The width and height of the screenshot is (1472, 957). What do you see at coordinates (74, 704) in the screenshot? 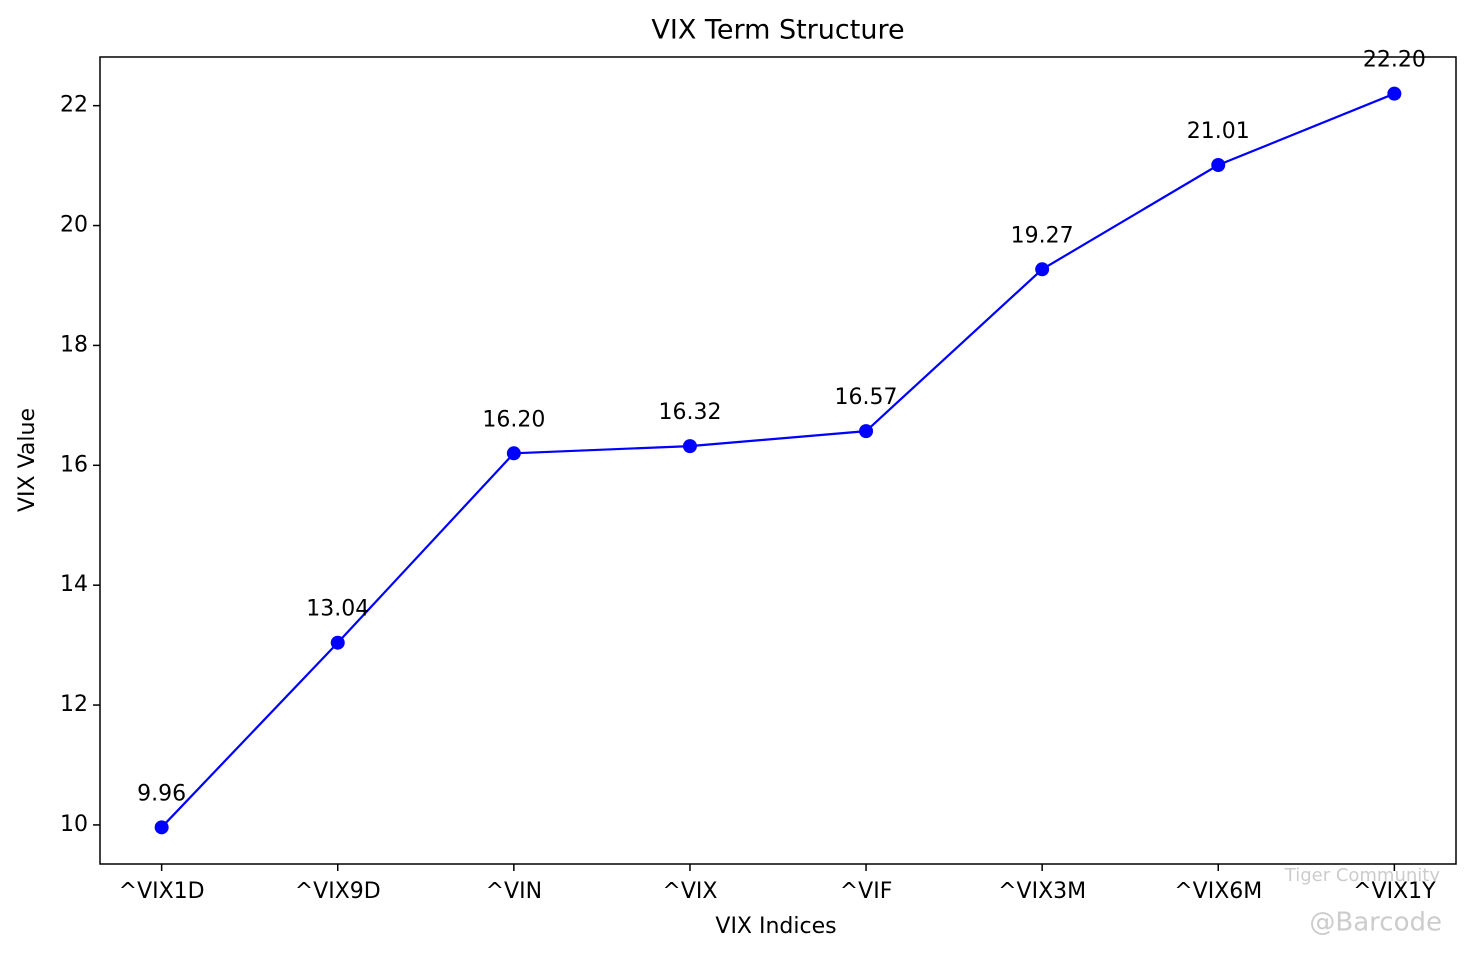
I see `y-tick-label: 12` at bounding box center [74, 704].